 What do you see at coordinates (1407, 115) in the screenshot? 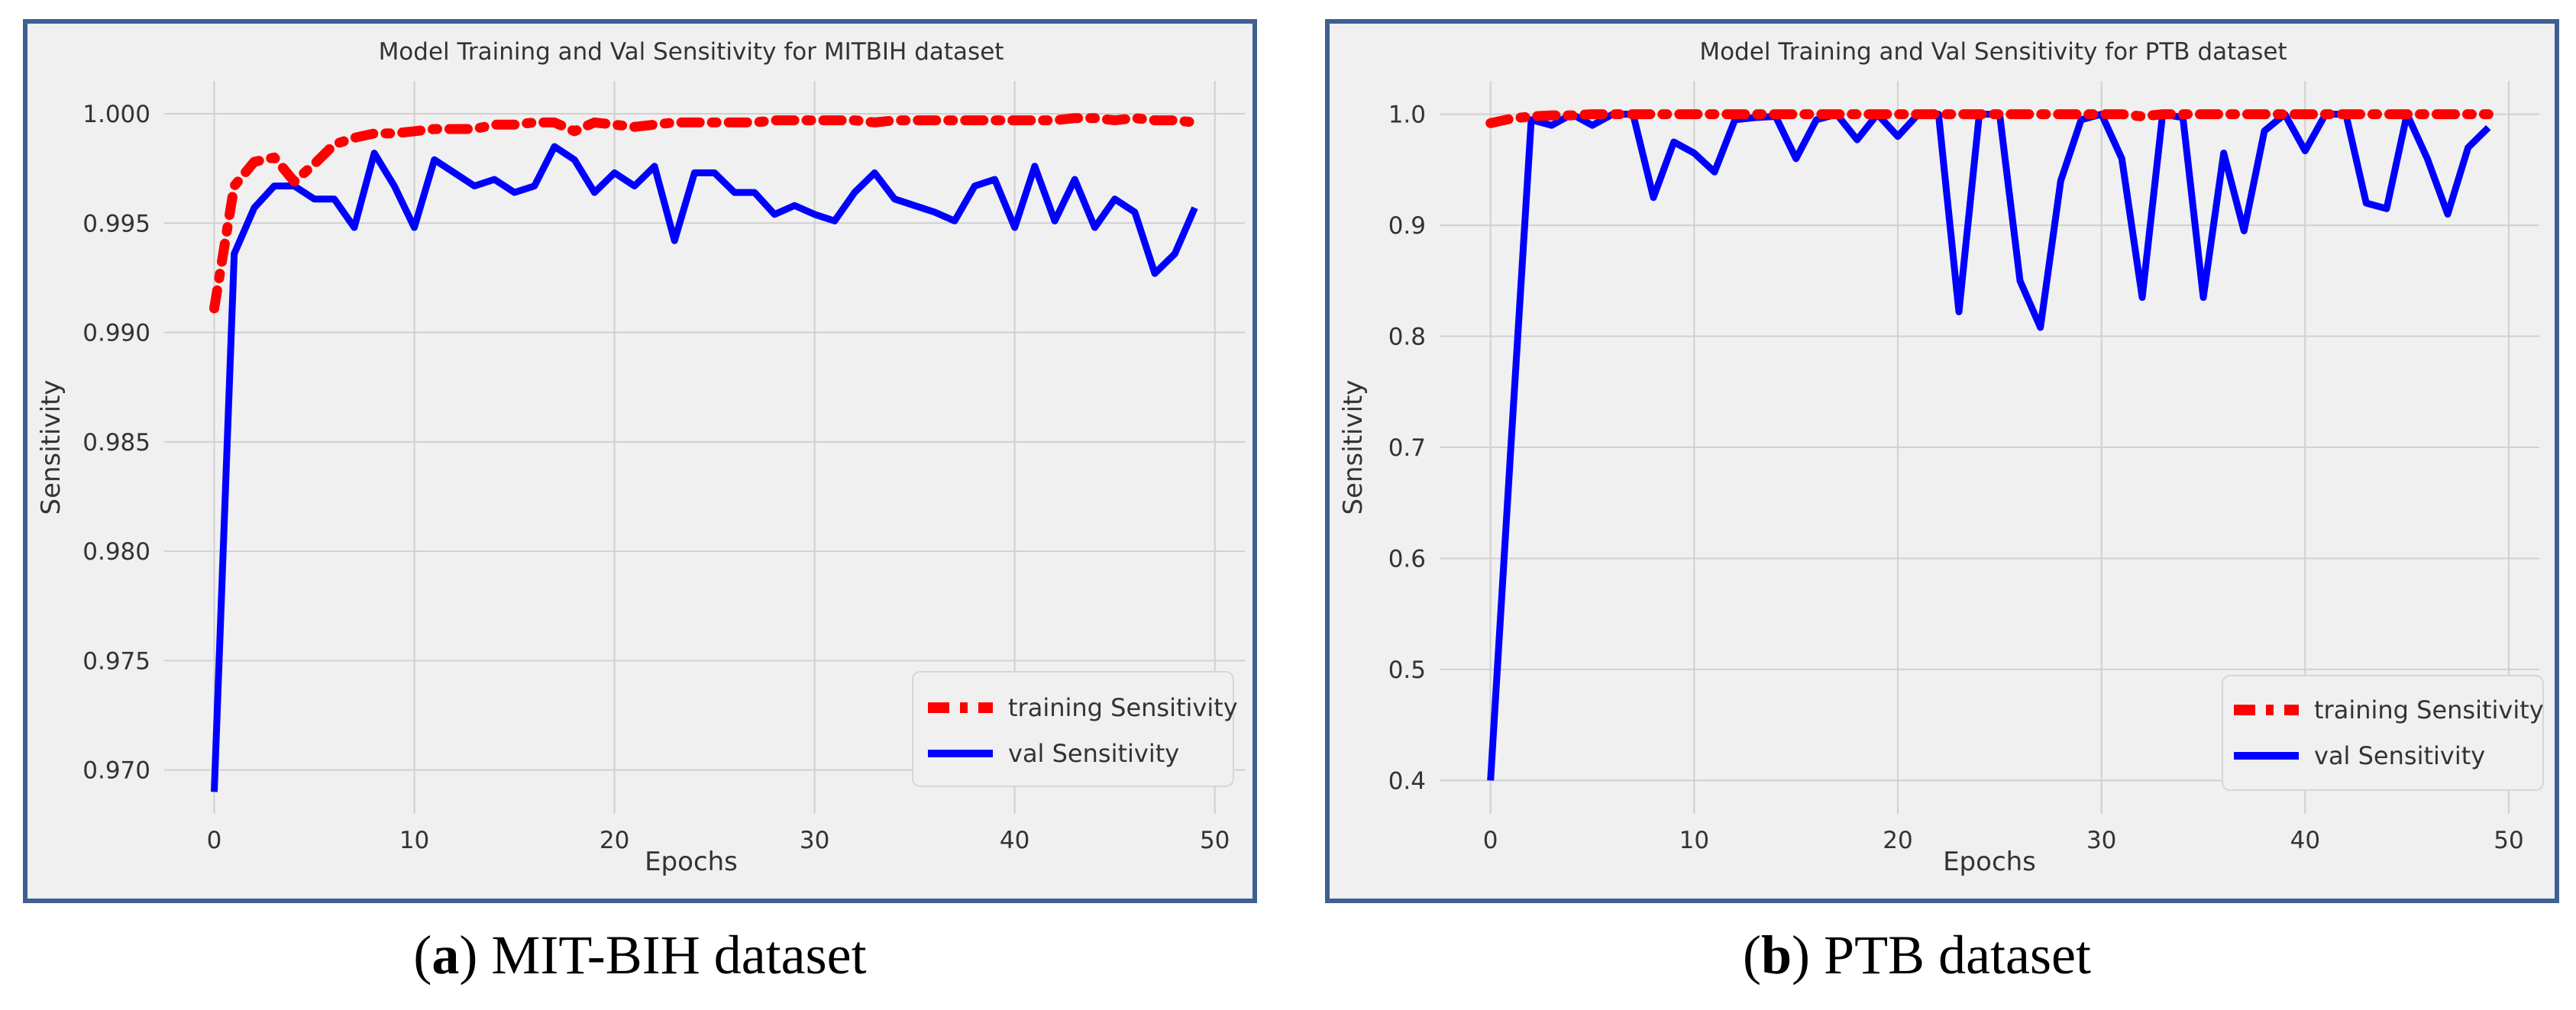
I see `y-tick-label: 1.0` at bounding box center [1407, 115].